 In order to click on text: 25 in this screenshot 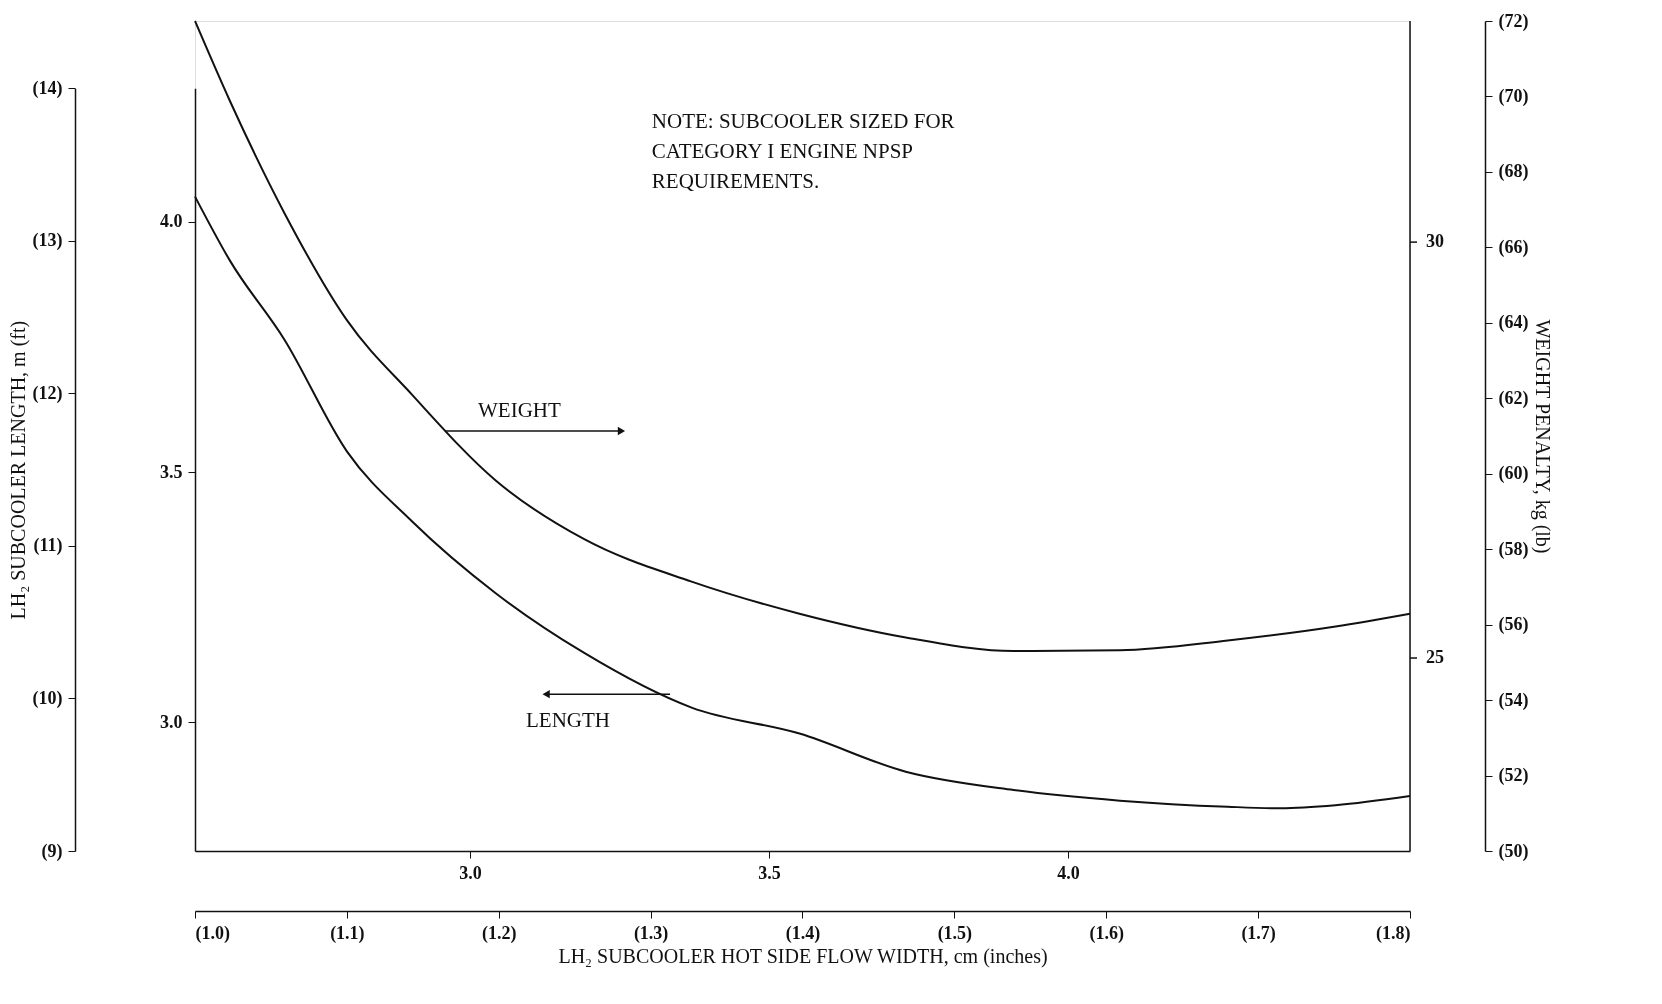, I will do `click(1435, 657)`.